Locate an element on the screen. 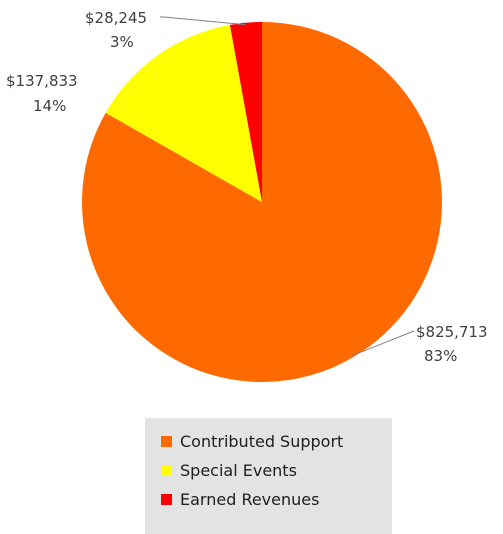 The width and height of the screenshot is (503, 534). legend-item-special-events: Special Events is located at coordinates (276, 470).